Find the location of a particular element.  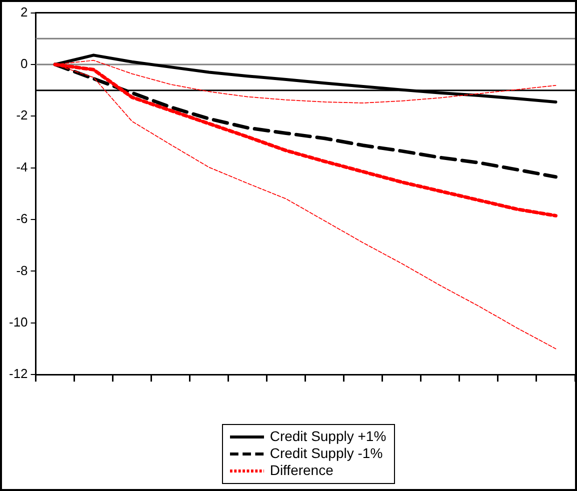

y-tick-label: -4 is located at coordinates (22, 166).